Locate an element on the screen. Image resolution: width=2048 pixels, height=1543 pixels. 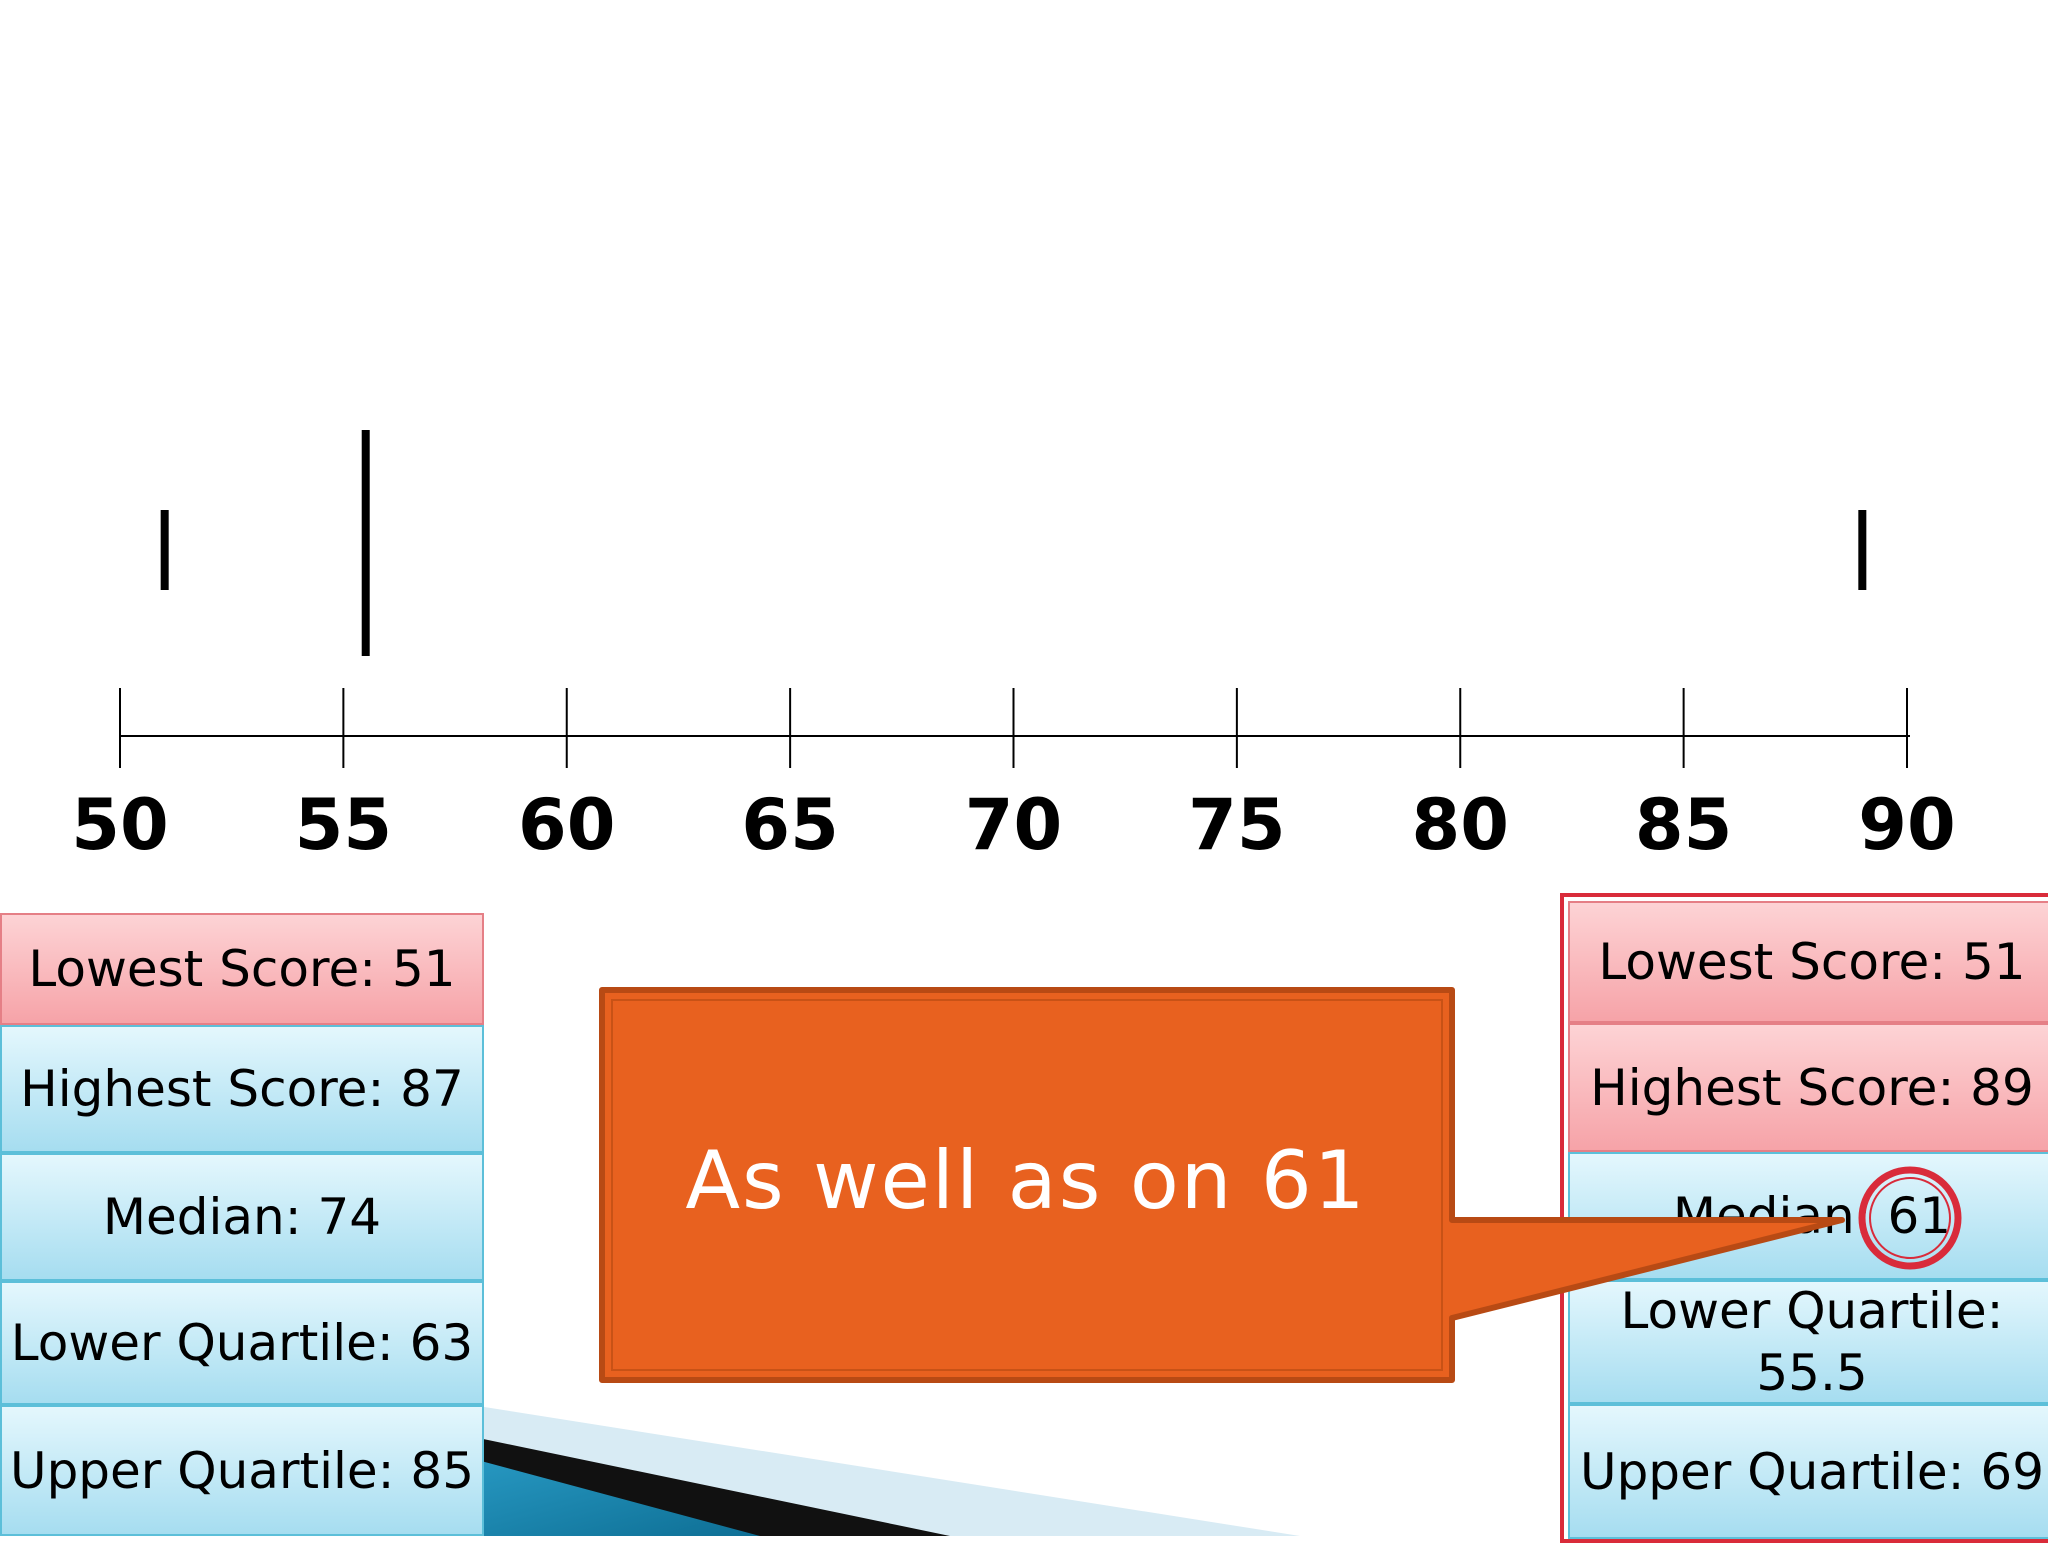
tick-label-75: 75 is located at coordinates (1237, 825).